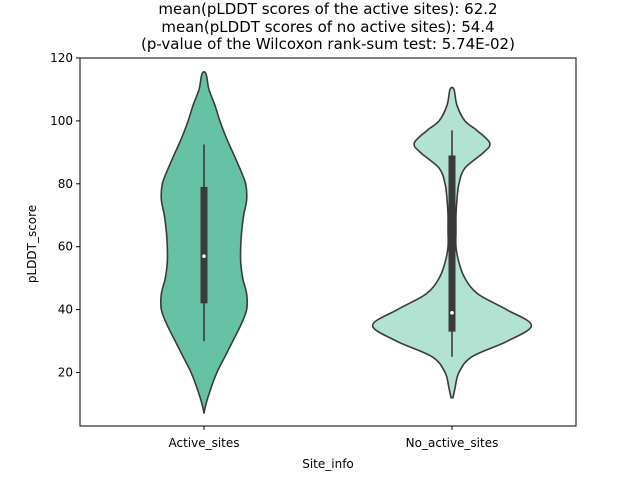  What do you see at coordinates (65, 310) in the screenshot?
I see `y-tick-label: 40` at bounding box center [65, 310].